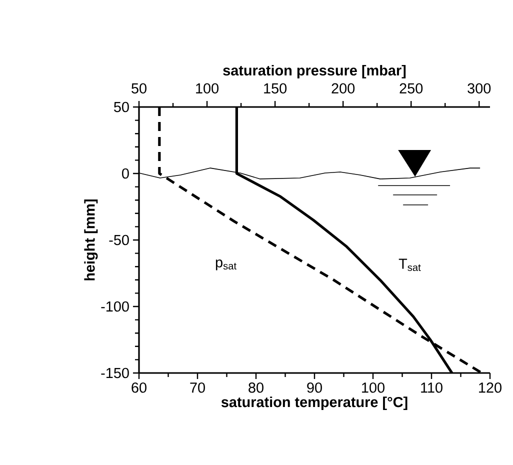 This screenshot has width=513, height=465. What do you see at coordinates (125, 173) in the screenshot?
I see `y-tick-label: 0` at bounding box center [125, 173].